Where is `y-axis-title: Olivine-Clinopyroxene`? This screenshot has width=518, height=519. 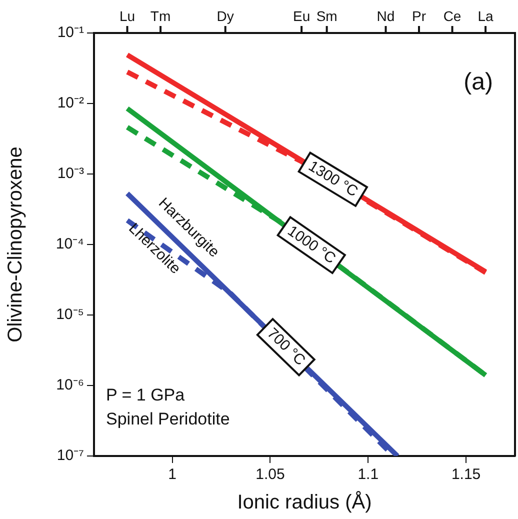
y-axis-title: Olivine-Clinopyroxene is located at coordinates (15, 244).